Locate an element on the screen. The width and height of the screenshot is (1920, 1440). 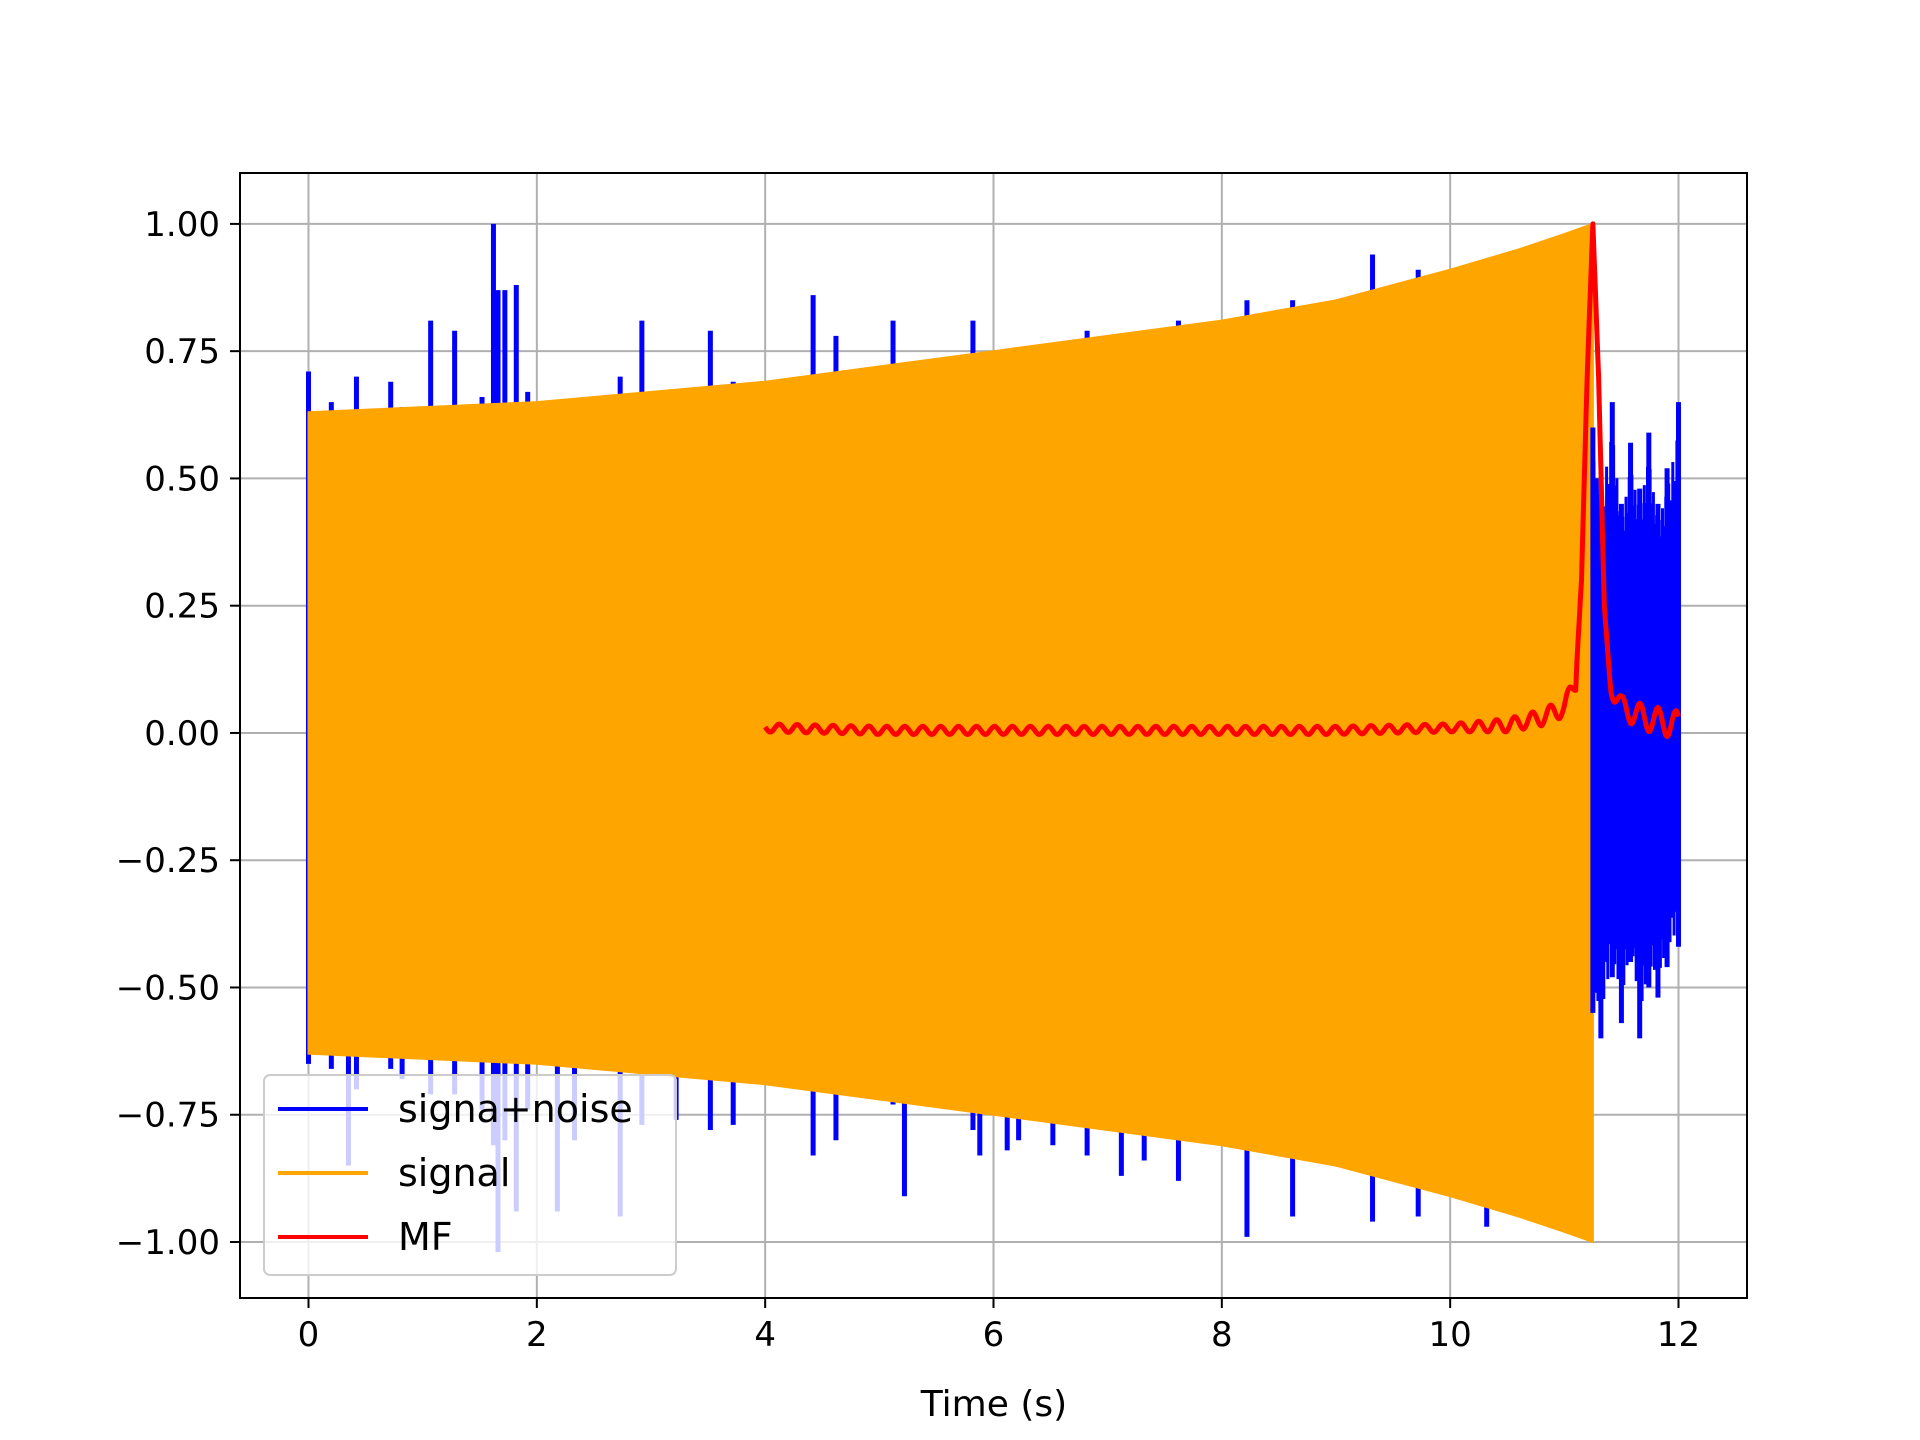
x-tick-label: 6 is located at coordinates (994, 1335).